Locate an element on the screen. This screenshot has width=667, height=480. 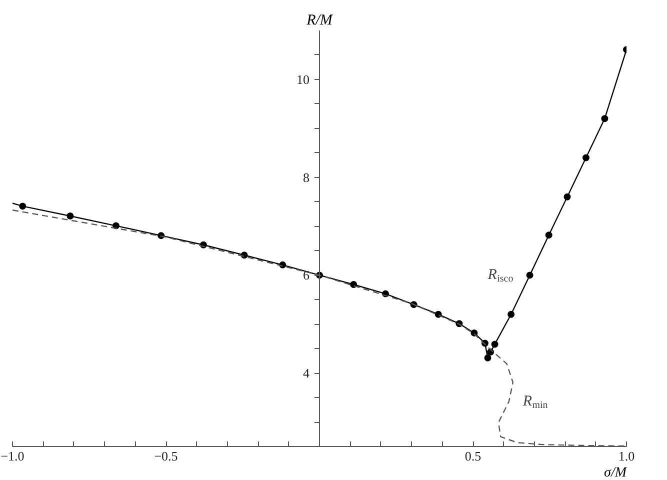
x-tick-label: −0.5 is located at coordinates (166, 456).